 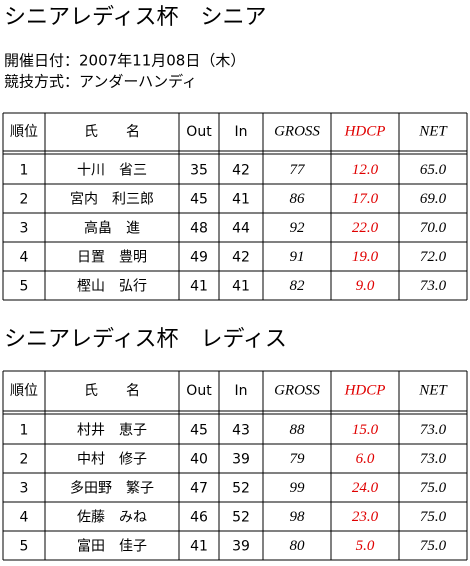 I want to click on table-cell: 98, so click(x=298, y=517).